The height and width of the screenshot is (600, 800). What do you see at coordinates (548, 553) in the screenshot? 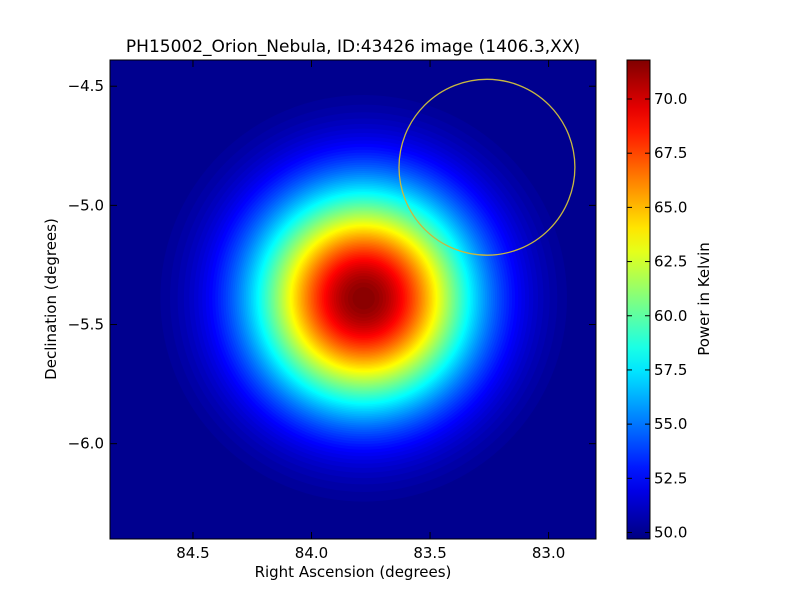
I see `x-tick-label: 83.0` at bounding box center [548, 553].